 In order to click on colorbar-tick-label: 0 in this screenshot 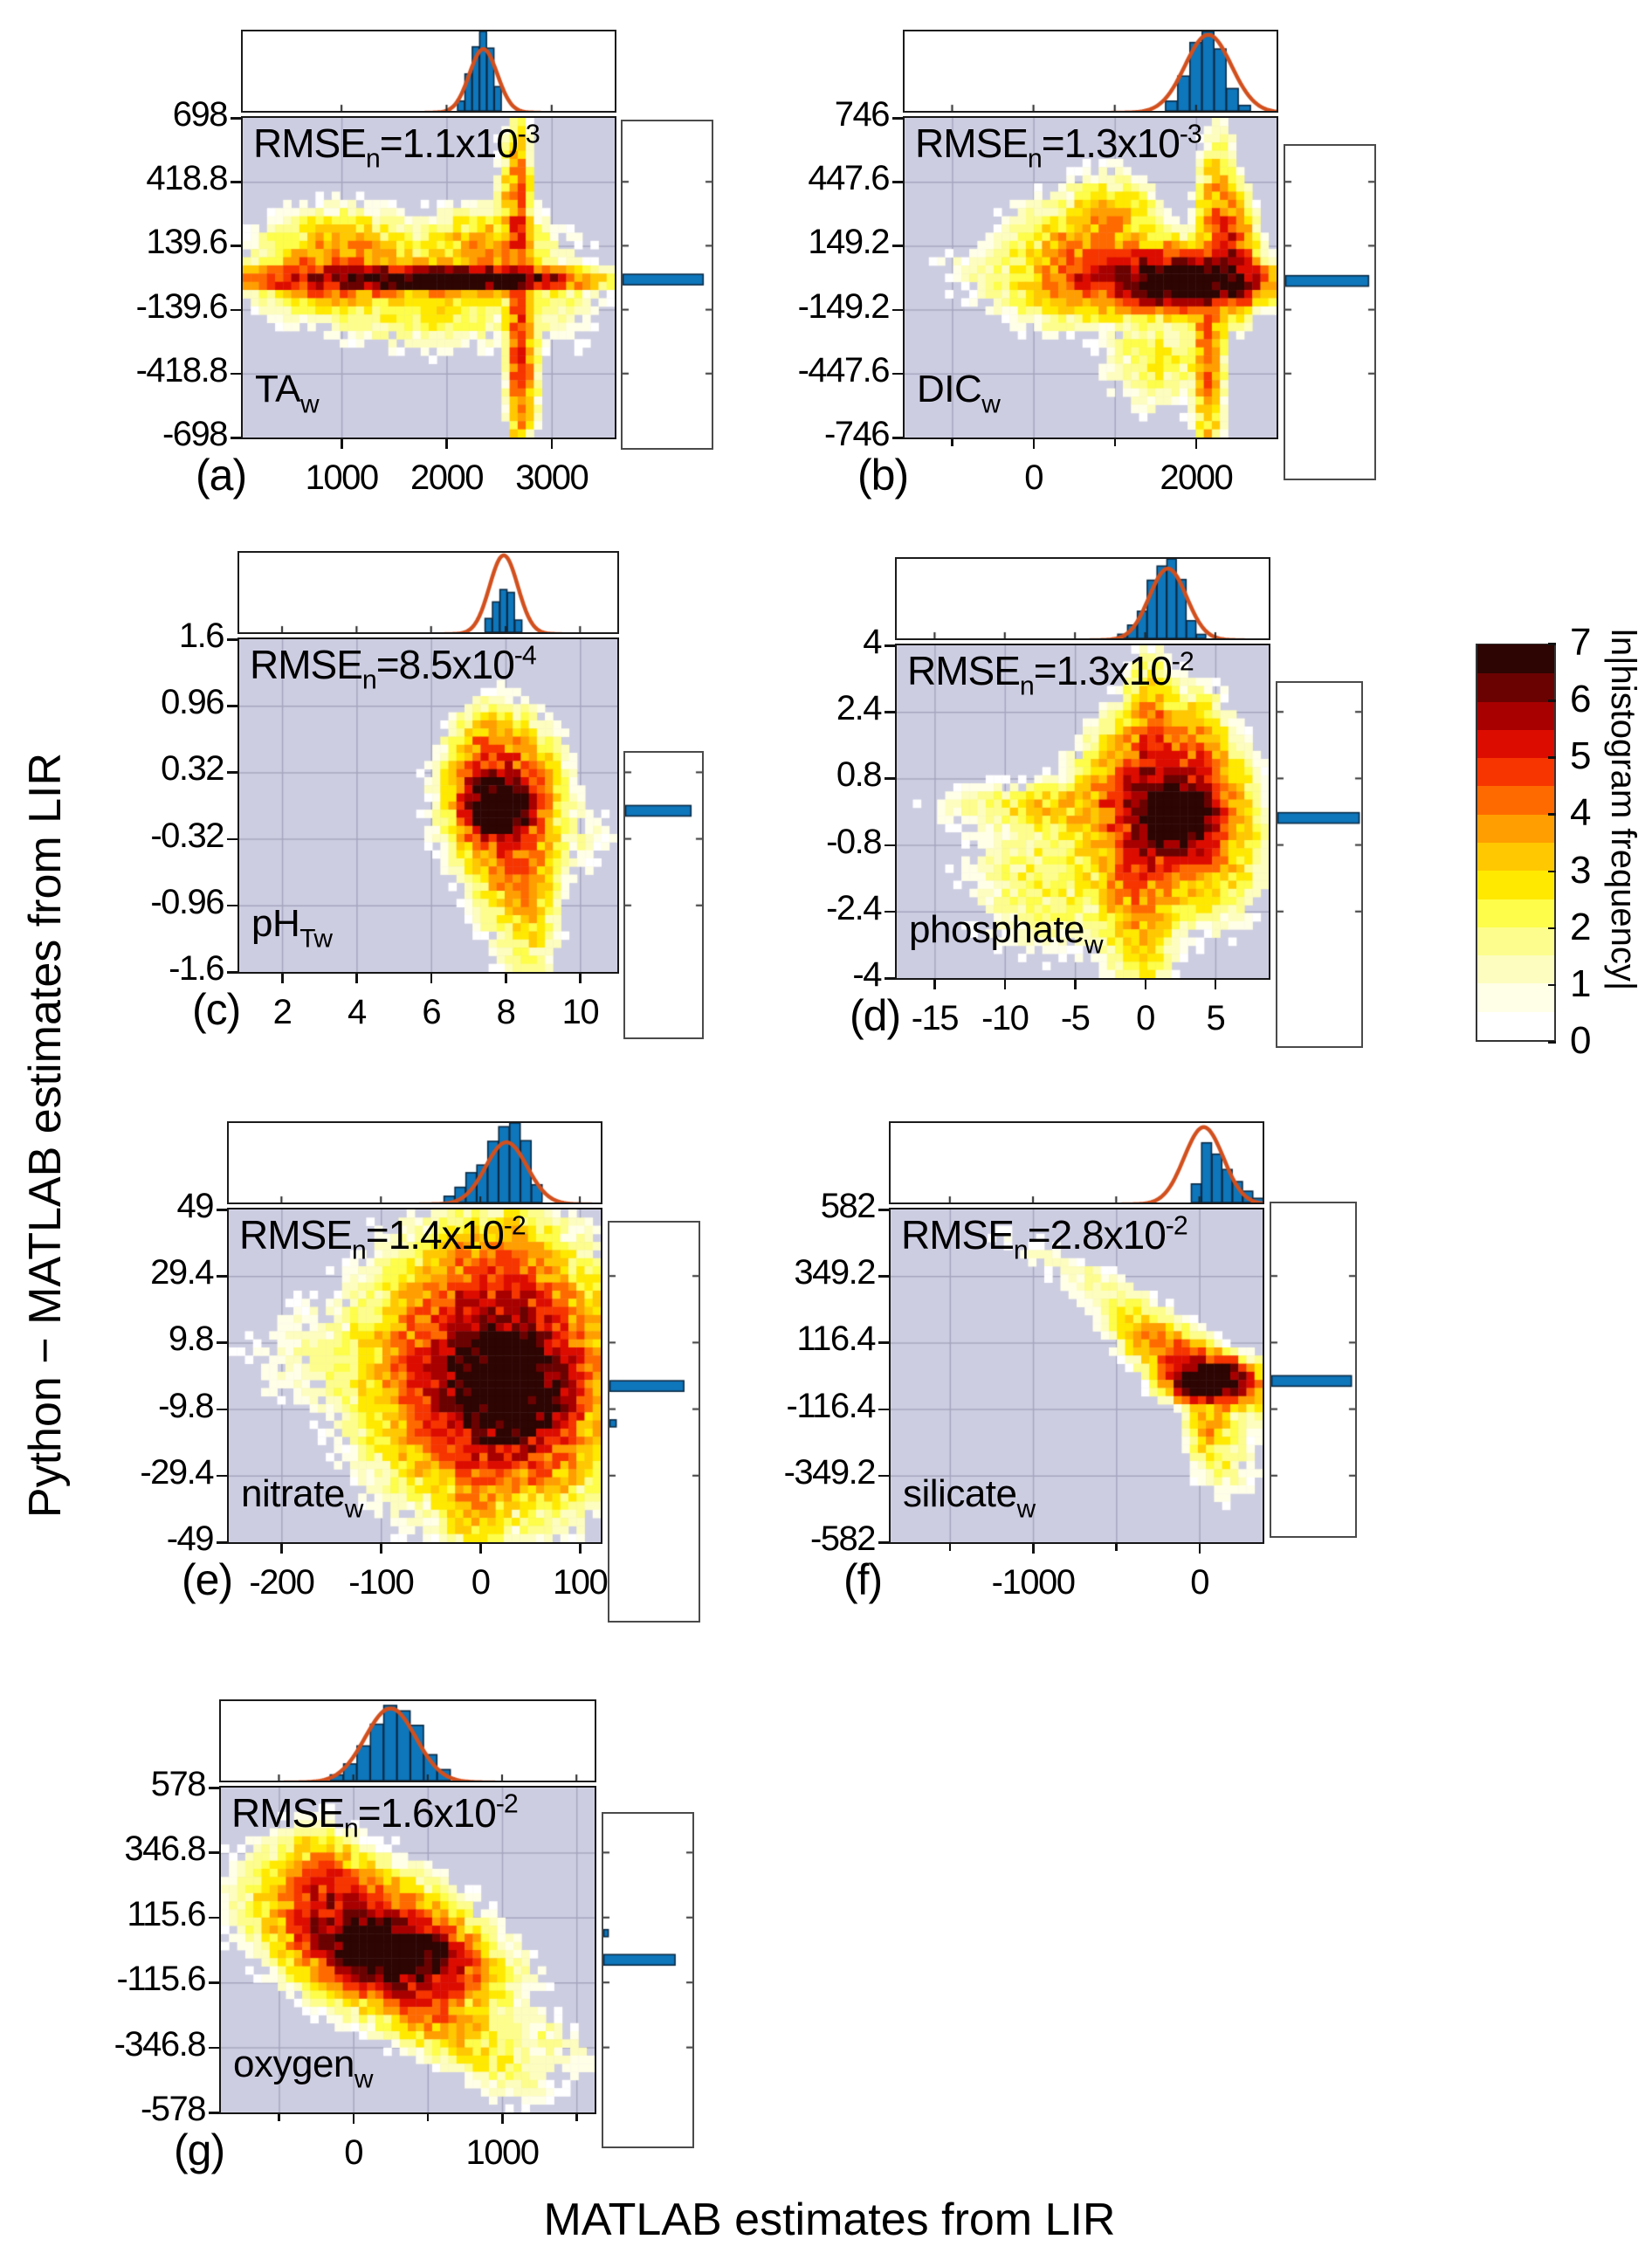, I will do `click(1581, 1040)`.